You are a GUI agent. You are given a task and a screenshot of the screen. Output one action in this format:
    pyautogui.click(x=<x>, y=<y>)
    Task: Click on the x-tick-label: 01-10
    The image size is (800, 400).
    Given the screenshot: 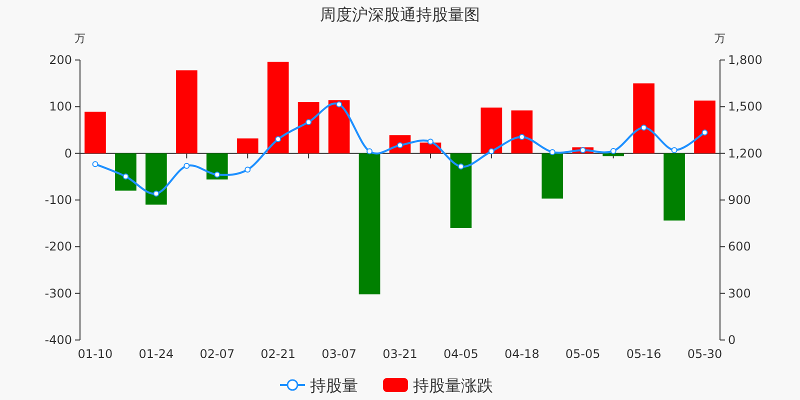 What is the action you would take?
    pyautogui.click(x=95, y=354)
    